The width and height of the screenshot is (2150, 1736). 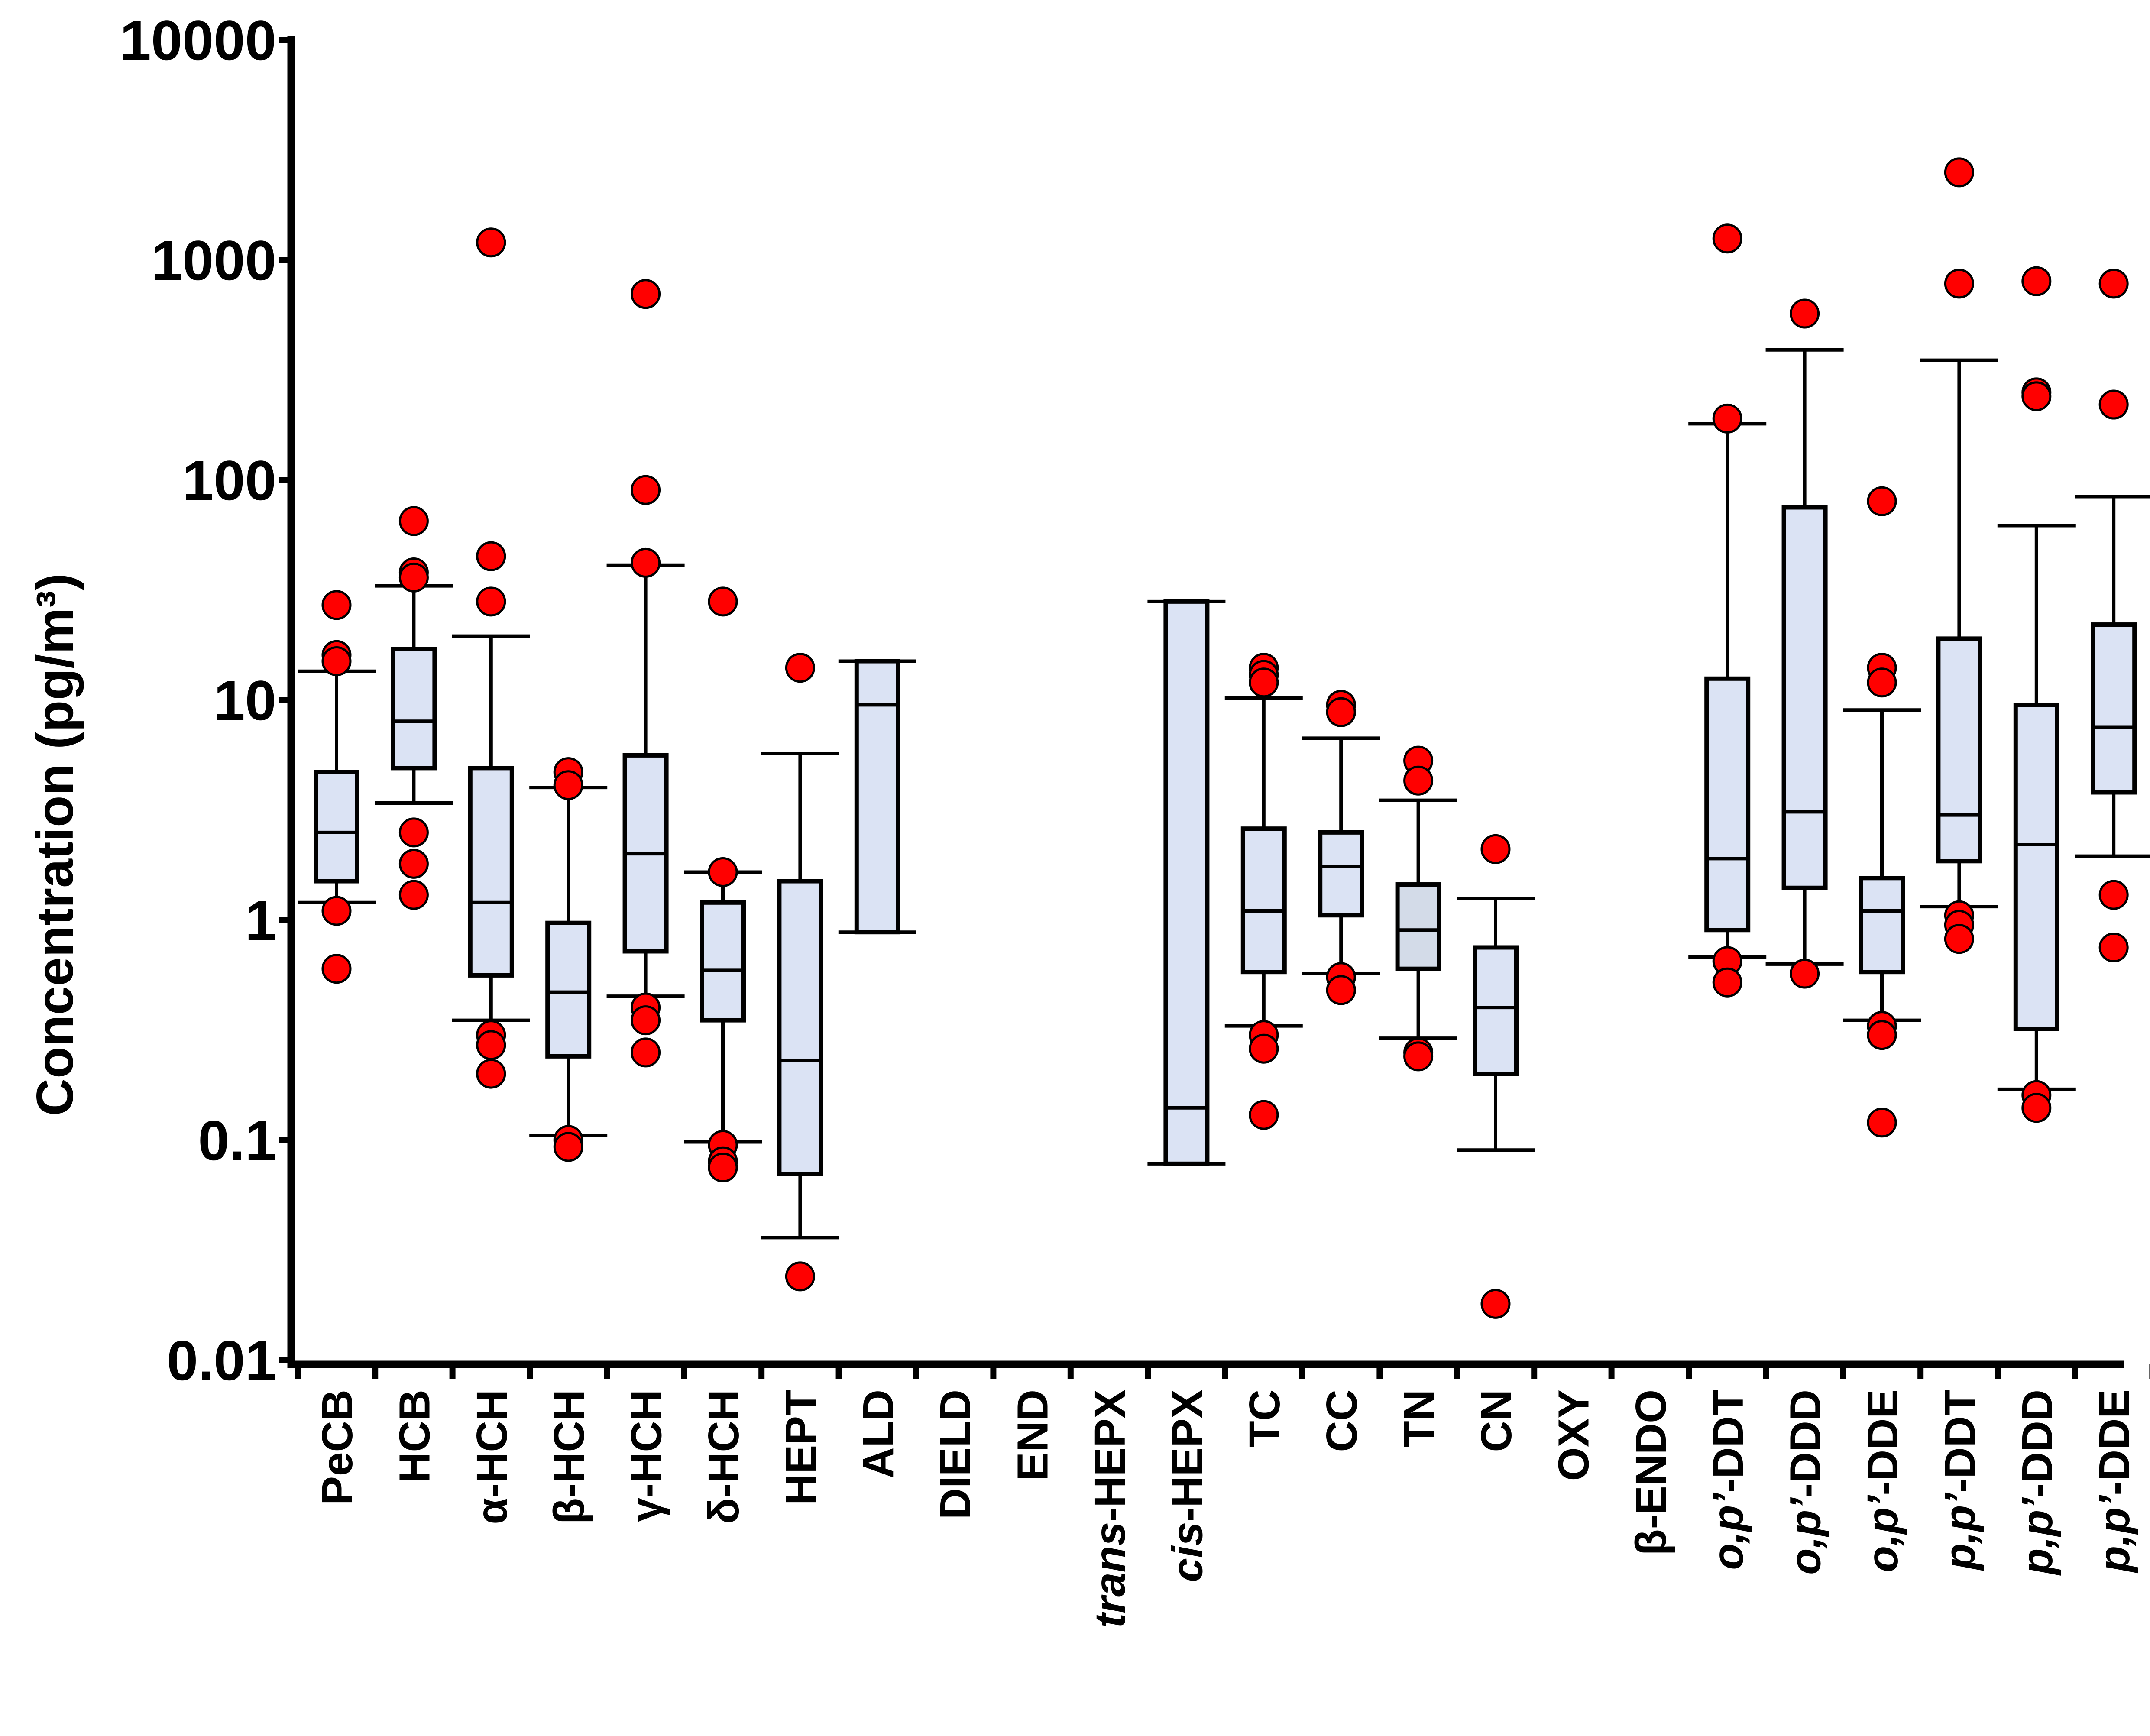 I want to click on category-label-part: TN, so click(x=1420, y=1418).